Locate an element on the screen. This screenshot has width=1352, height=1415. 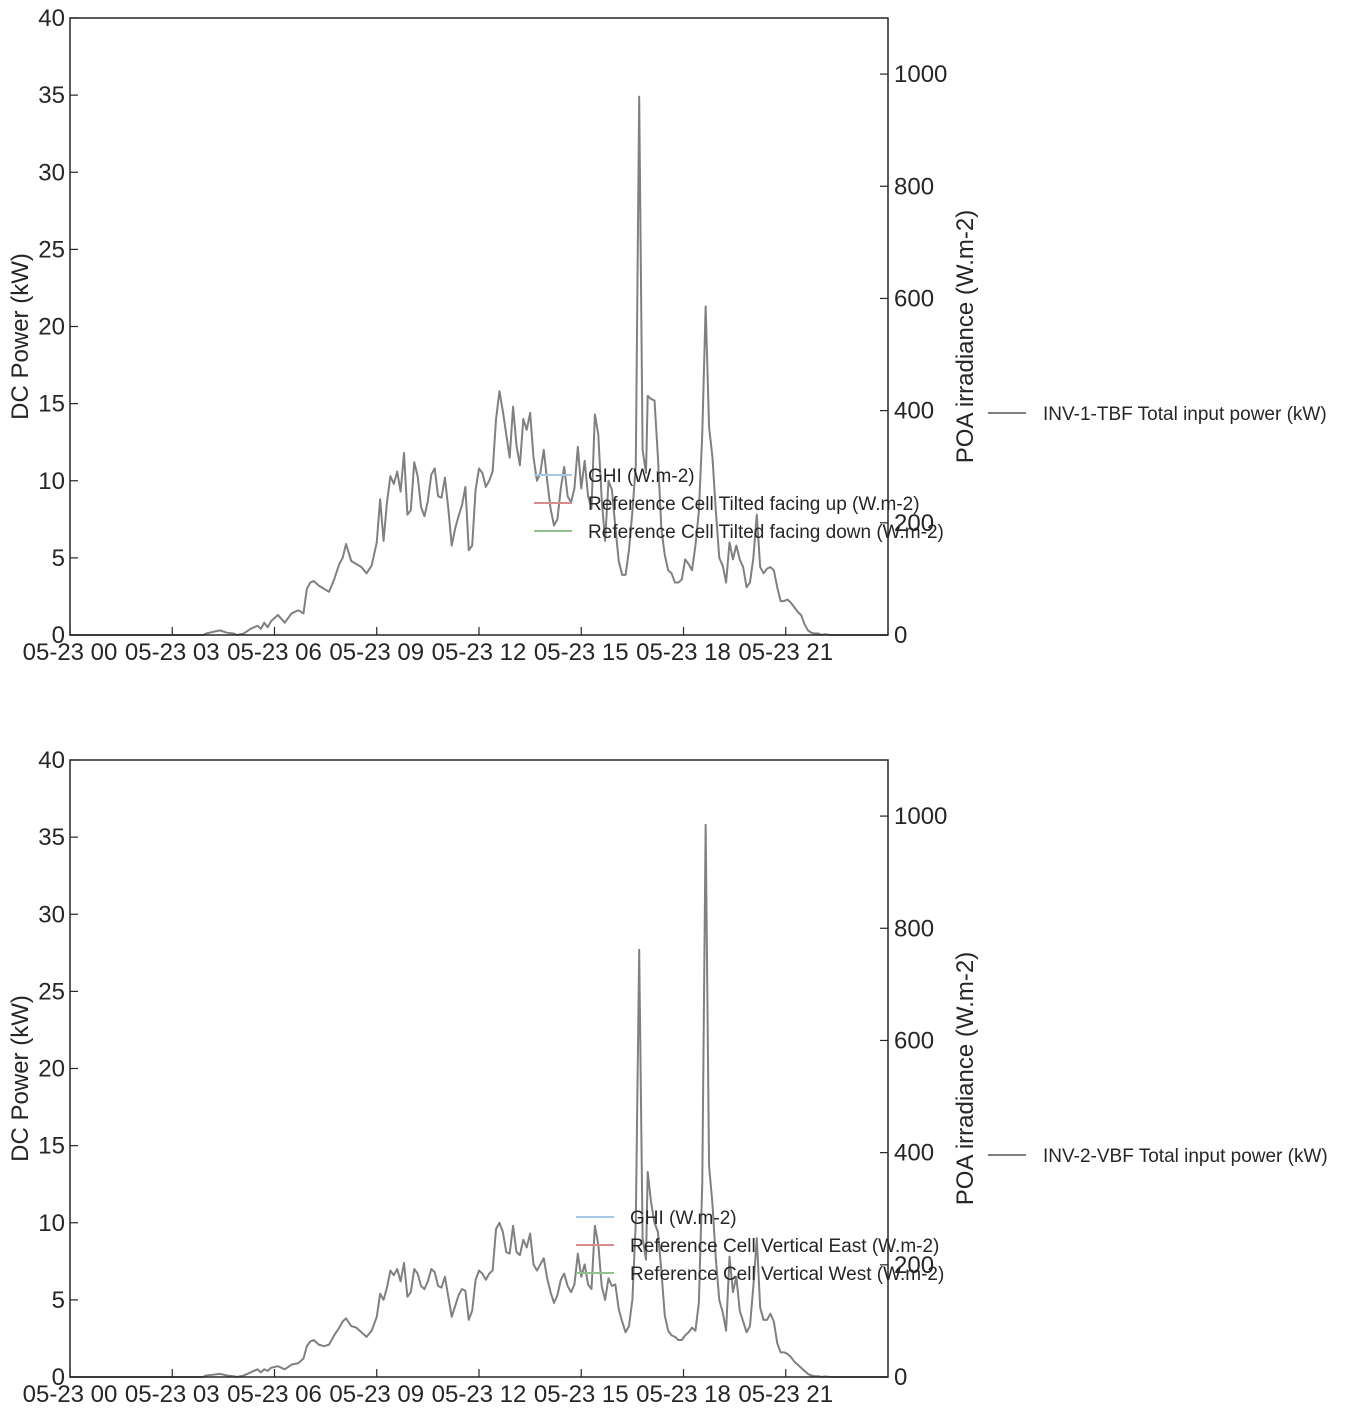
legend-label: Reference Cell Vertical East (W.m-2) is located at coordinates (784, 1246).